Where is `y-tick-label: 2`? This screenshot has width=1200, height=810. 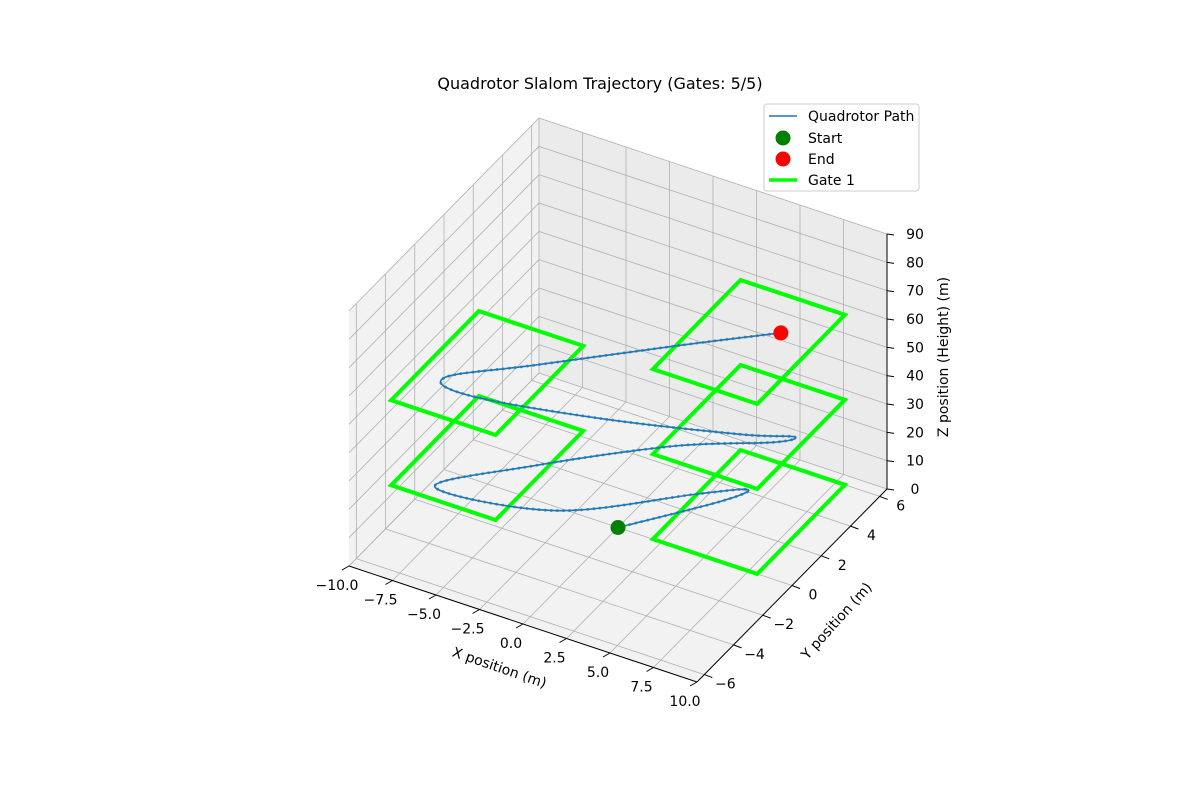
y-tick-label: 2 is located at coordinates (842, 566).